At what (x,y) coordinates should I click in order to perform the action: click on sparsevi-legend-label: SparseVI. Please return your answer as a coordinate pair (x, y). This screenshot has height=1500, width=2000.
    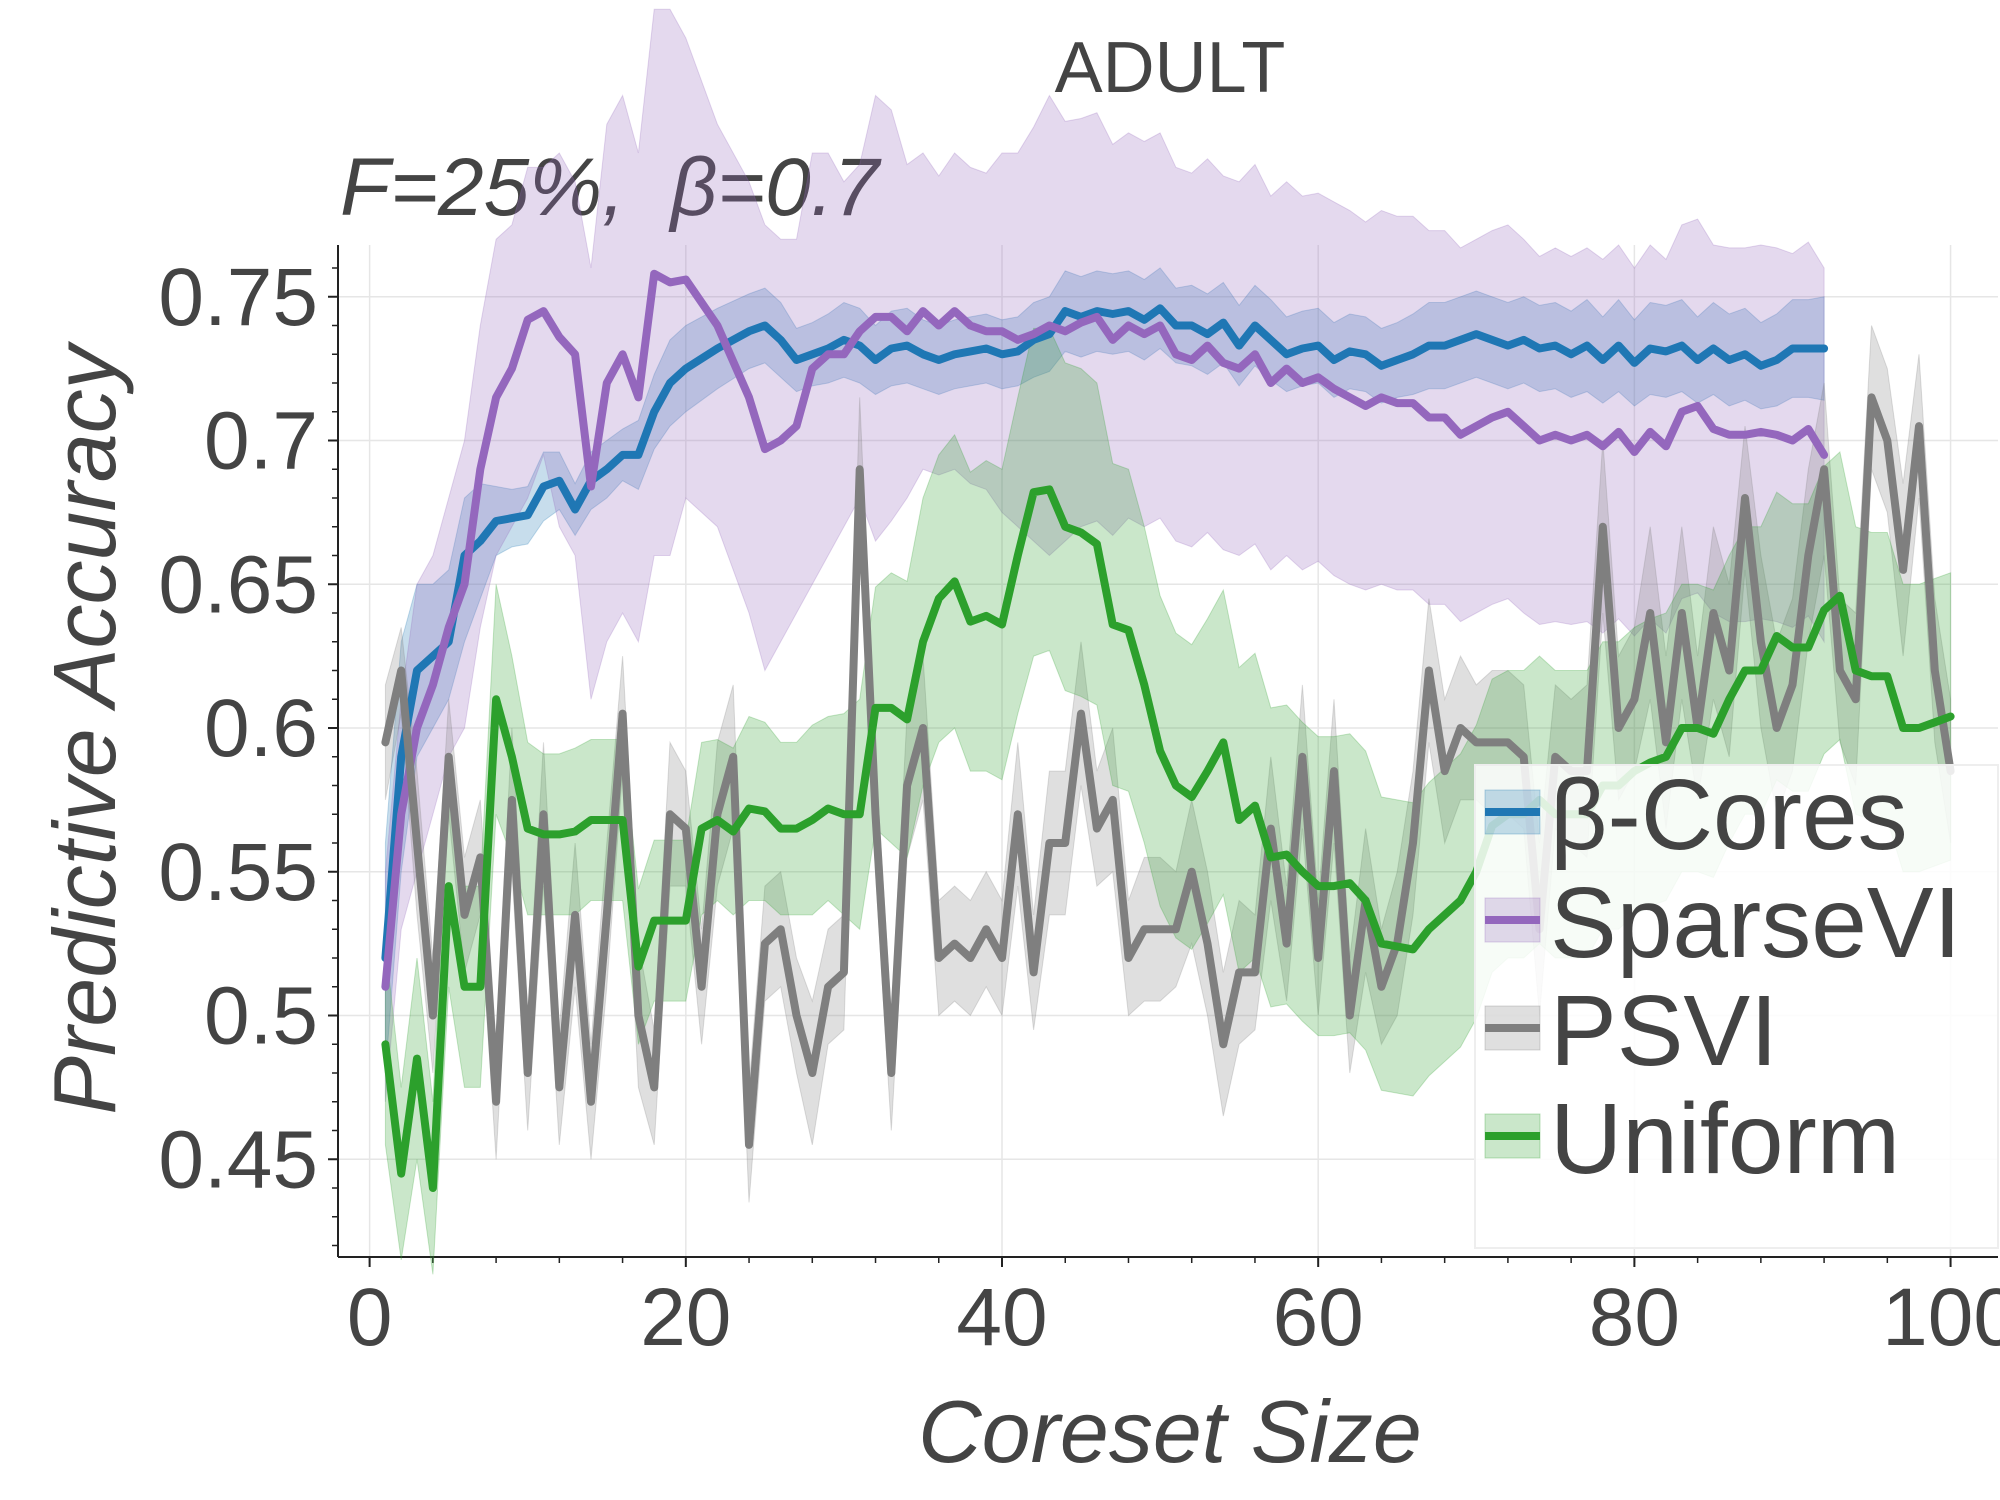
    Looking at the image, I should click on (1755, 923).